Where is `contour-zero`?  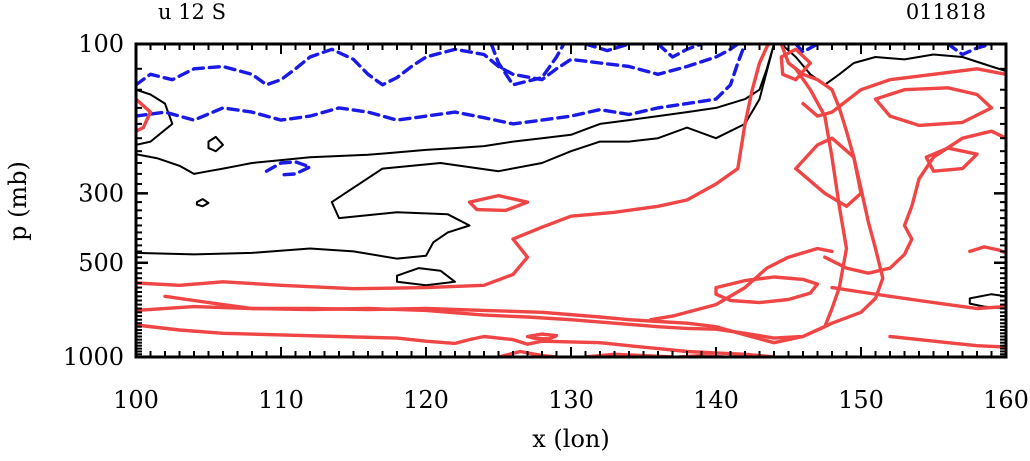
contour-zero is located at coordinates (893, 65).